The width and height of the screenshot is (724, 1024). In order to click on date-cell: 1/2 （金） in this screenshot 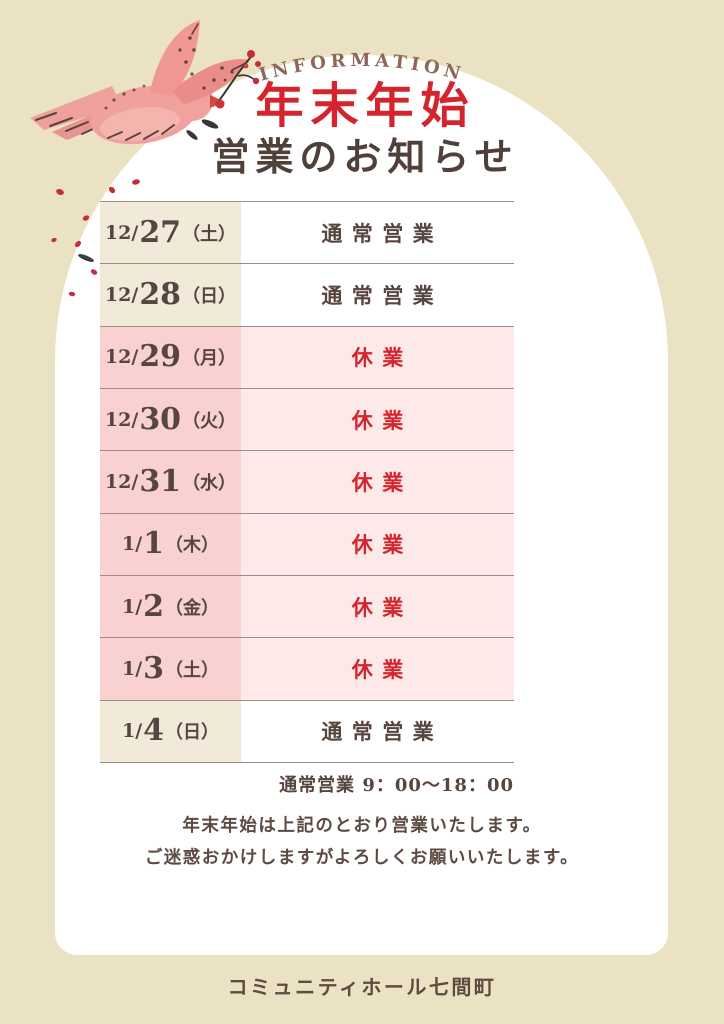, I will do `click(170, 606)`.